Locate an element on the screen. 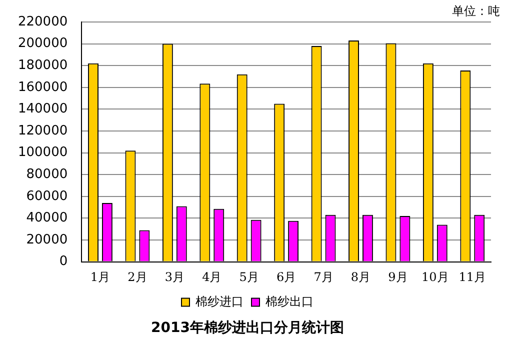  y-tick-label: 180000 is located at coordinates (43, 65).